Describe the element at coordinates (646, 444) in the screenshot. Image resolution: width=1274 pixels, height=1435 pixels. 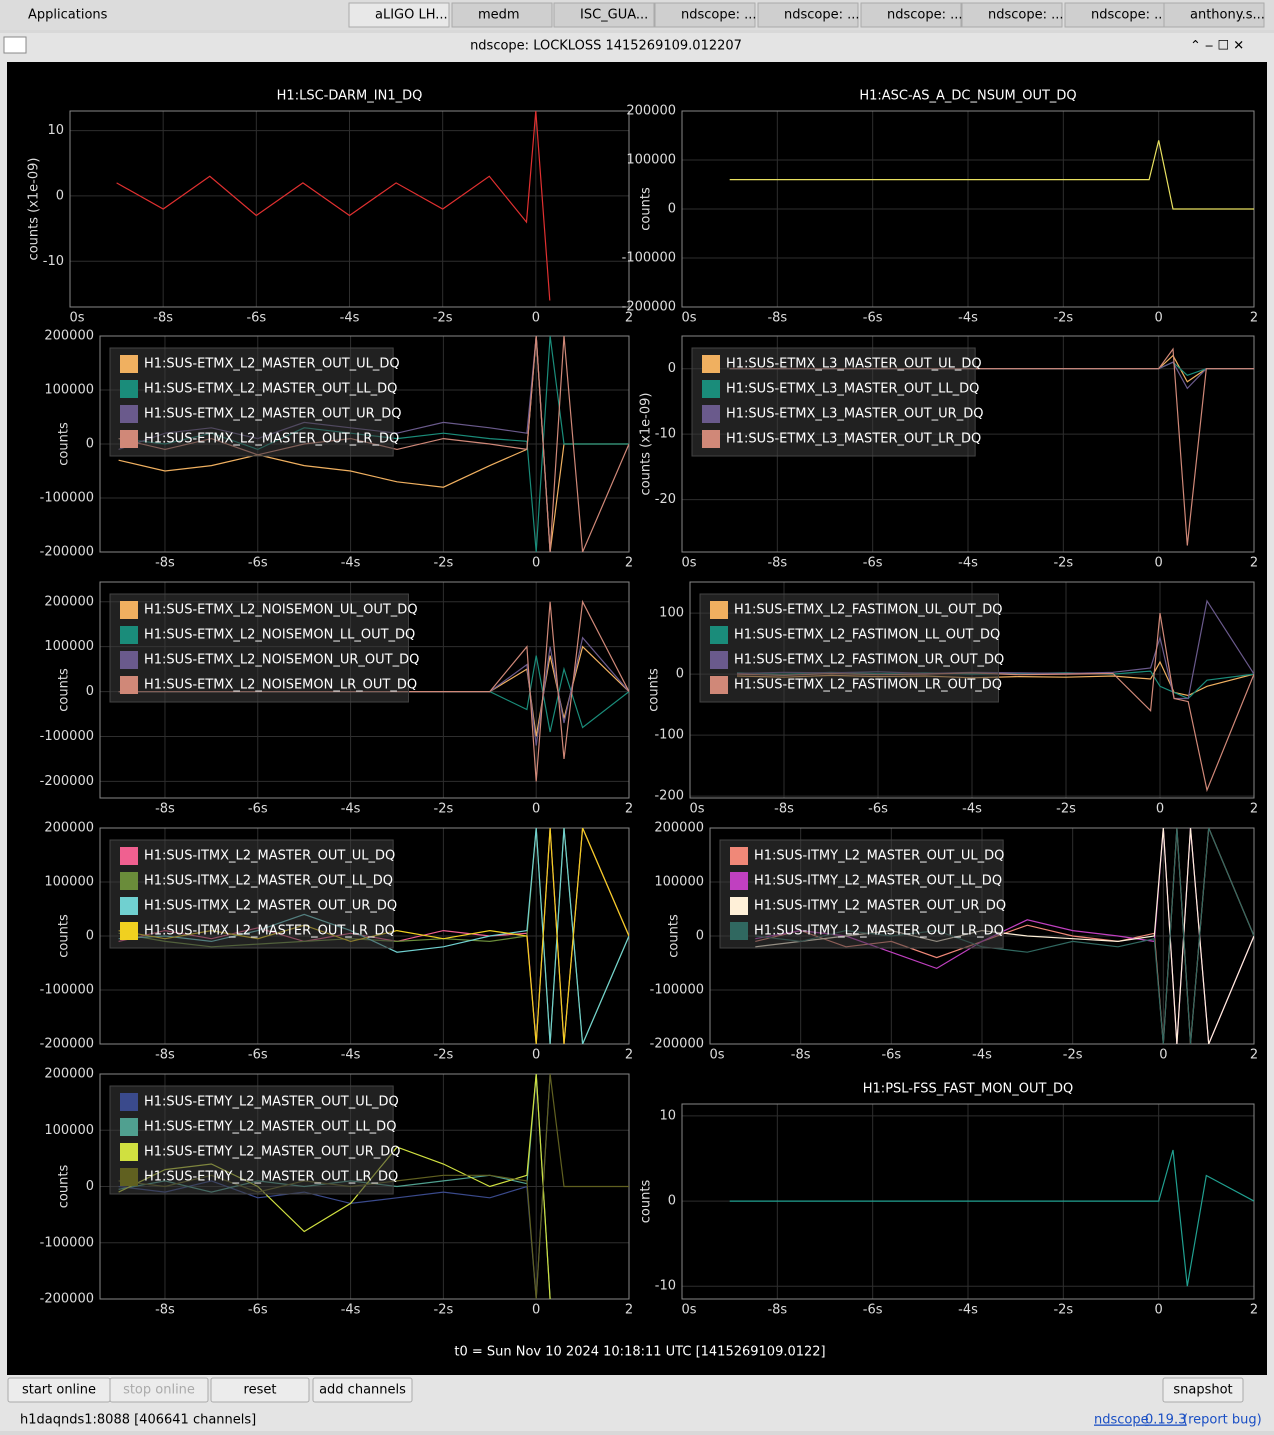
I see `y-axis-label: counts (x1e-09)` at that location.